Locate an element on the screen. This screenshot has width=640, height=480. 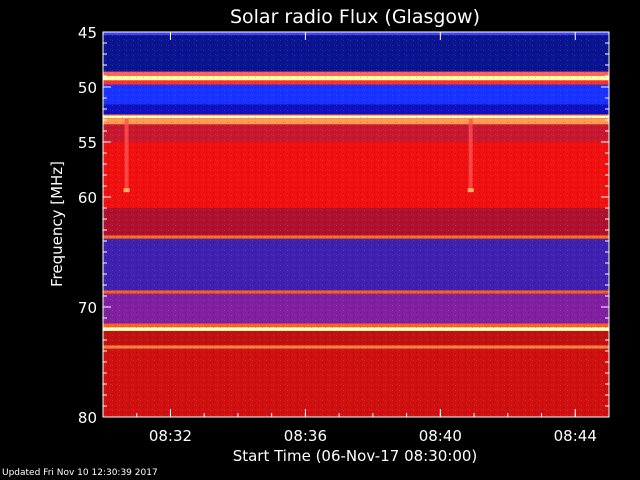
y-axis-label: Frequency [MHz] is located at coordinates (57, 224).